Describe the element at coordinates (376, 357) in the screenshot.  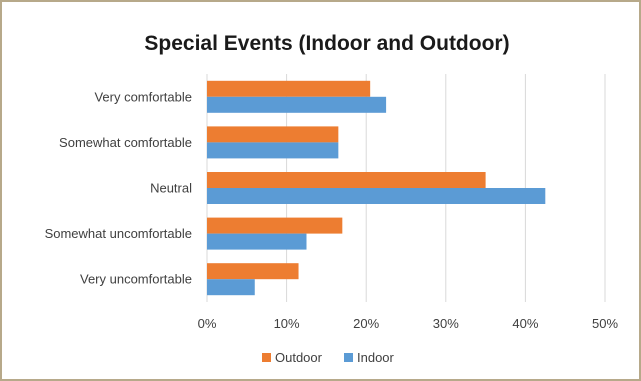
I see `legend-label-indoor: Indoor` at that location.